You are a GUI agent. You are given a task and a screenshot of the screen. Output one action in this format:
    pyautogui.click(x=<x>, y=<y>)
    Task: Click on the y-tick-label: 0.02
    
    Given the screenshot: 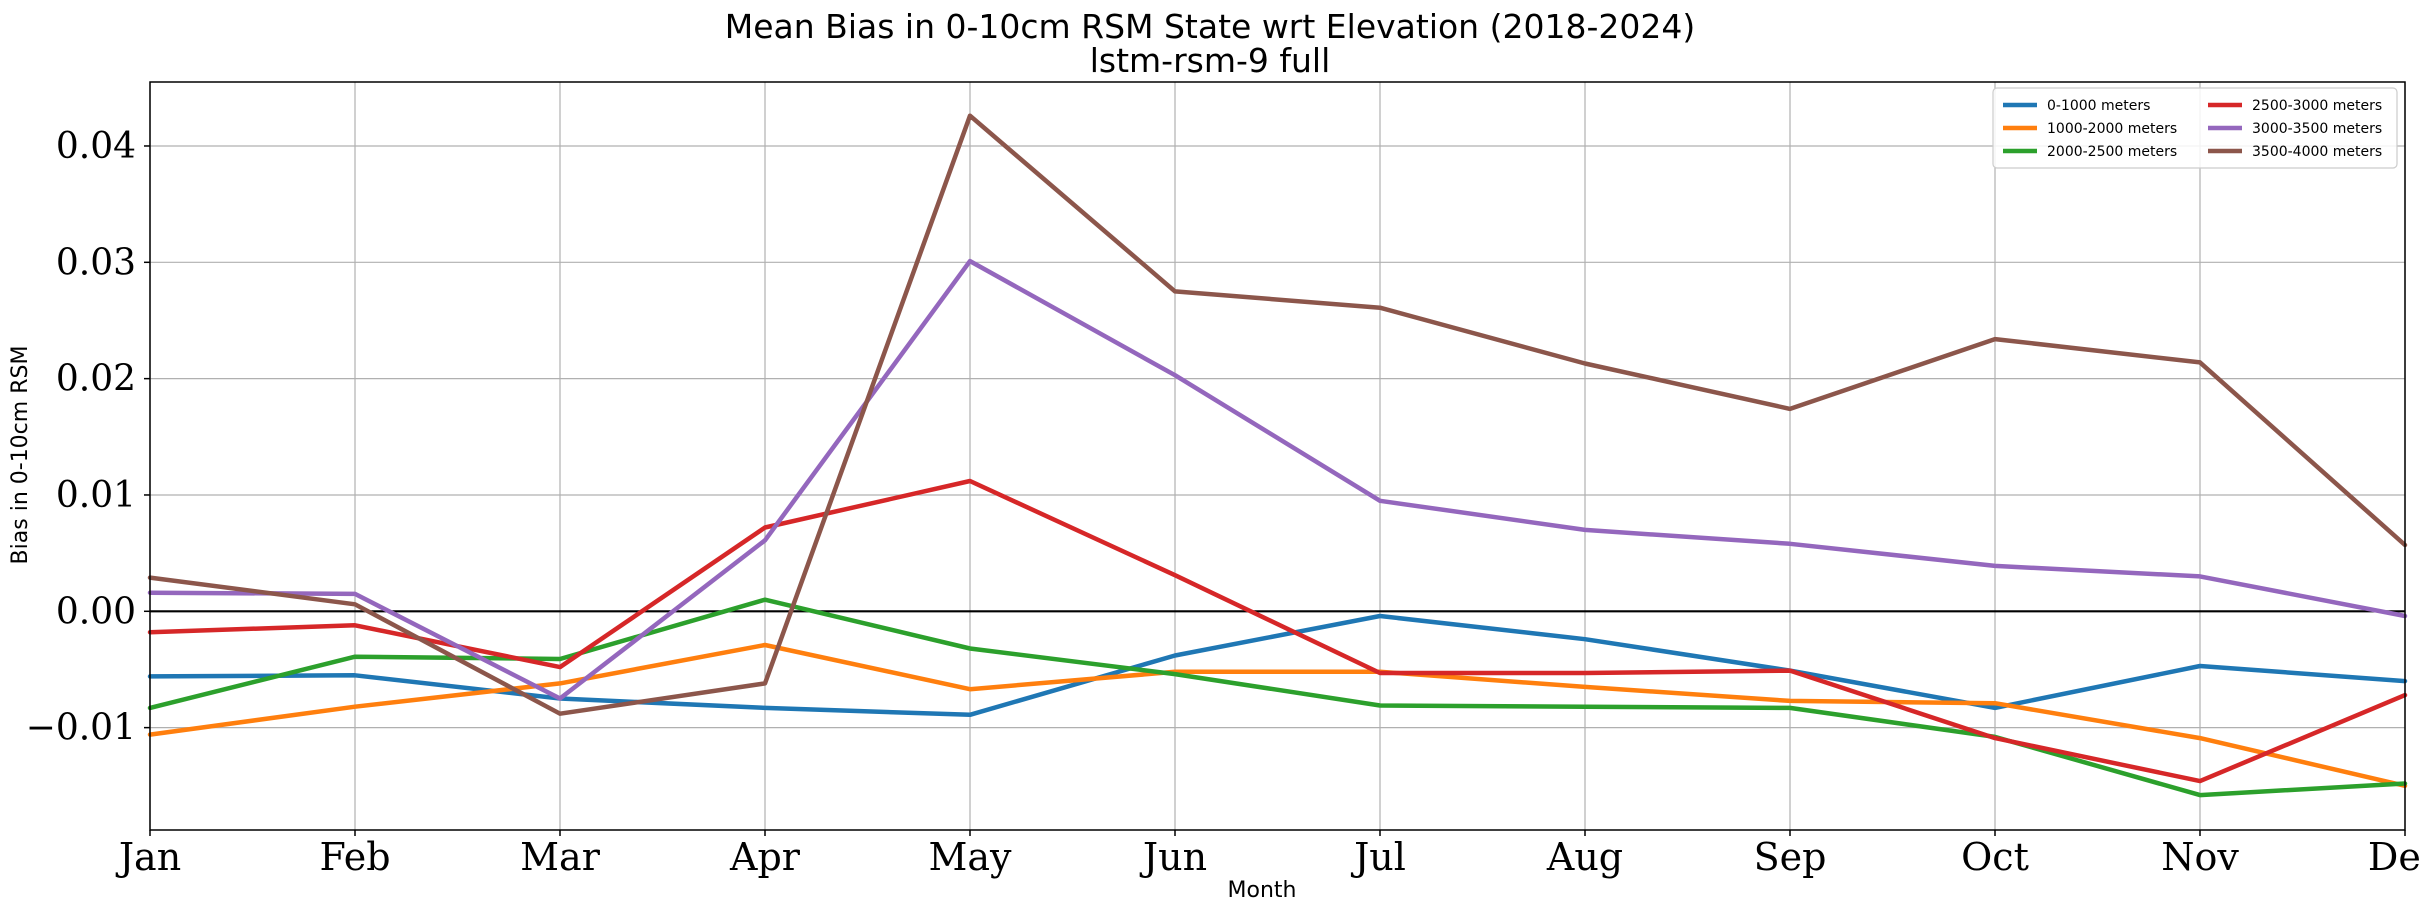 What is the action you would take?
    pyautogui.click(x=96, y=379)
    